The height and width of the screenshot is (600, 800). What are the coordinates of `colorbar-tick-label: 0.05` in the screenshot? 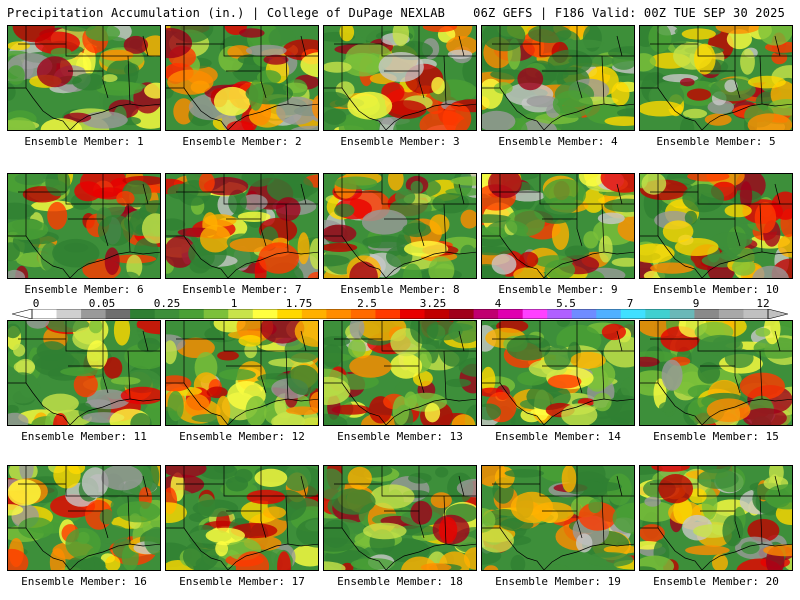 It's located at (102, 303).